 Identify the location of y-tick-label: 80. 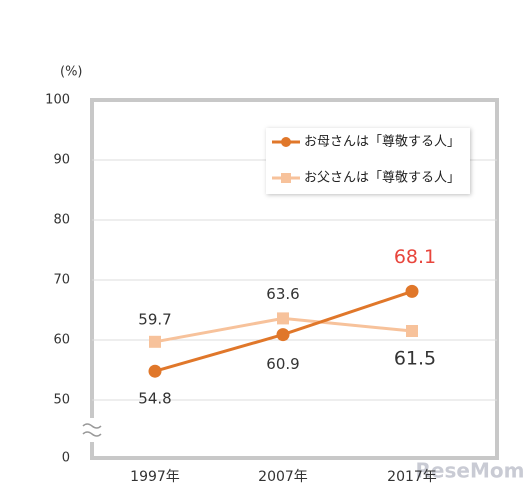
(61, 220).